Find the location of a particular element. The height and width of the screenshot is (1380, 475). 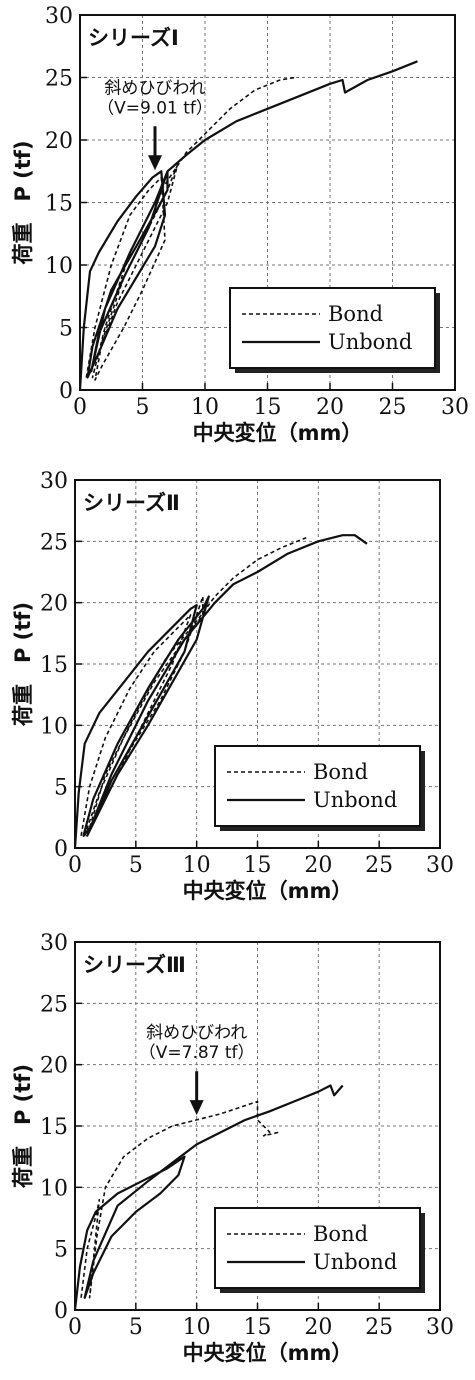

chart3-x-axis-label: 中央変位（mm） is located at coordinates (268, 1353).